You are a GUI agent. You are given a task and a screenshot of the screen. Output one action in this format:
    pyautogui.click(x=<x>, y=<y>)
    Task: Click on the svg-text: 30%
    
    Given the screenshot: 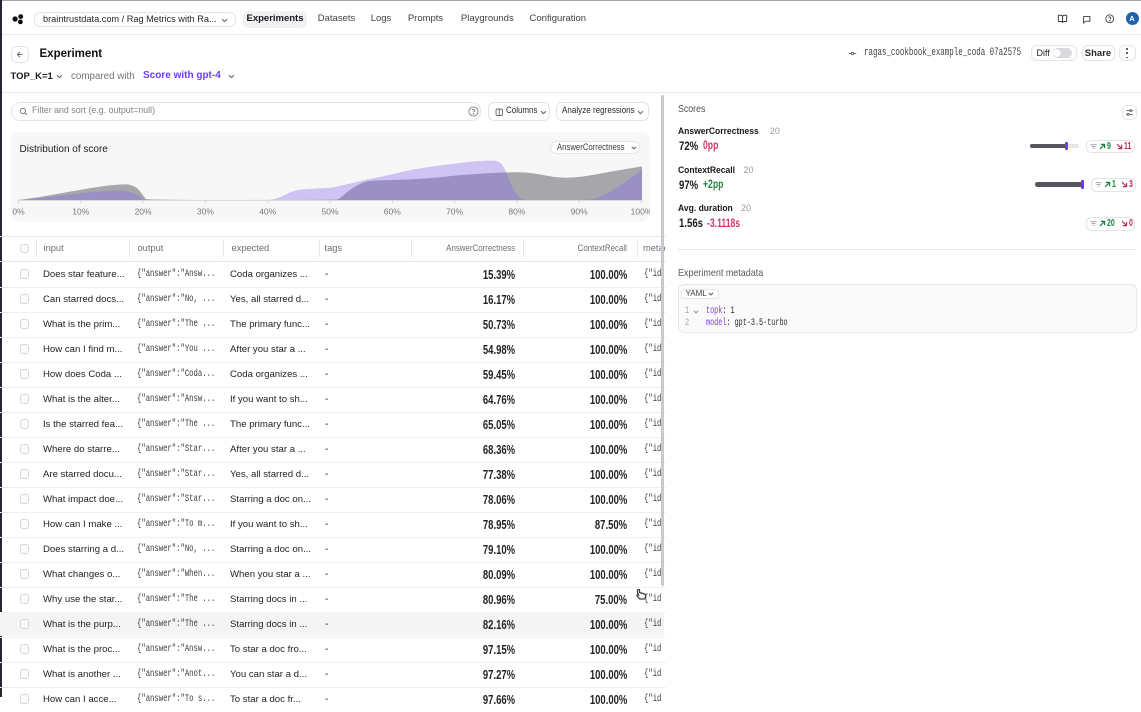 What is the action you would take?
    pyautogui.click(x=205, y=212)
    